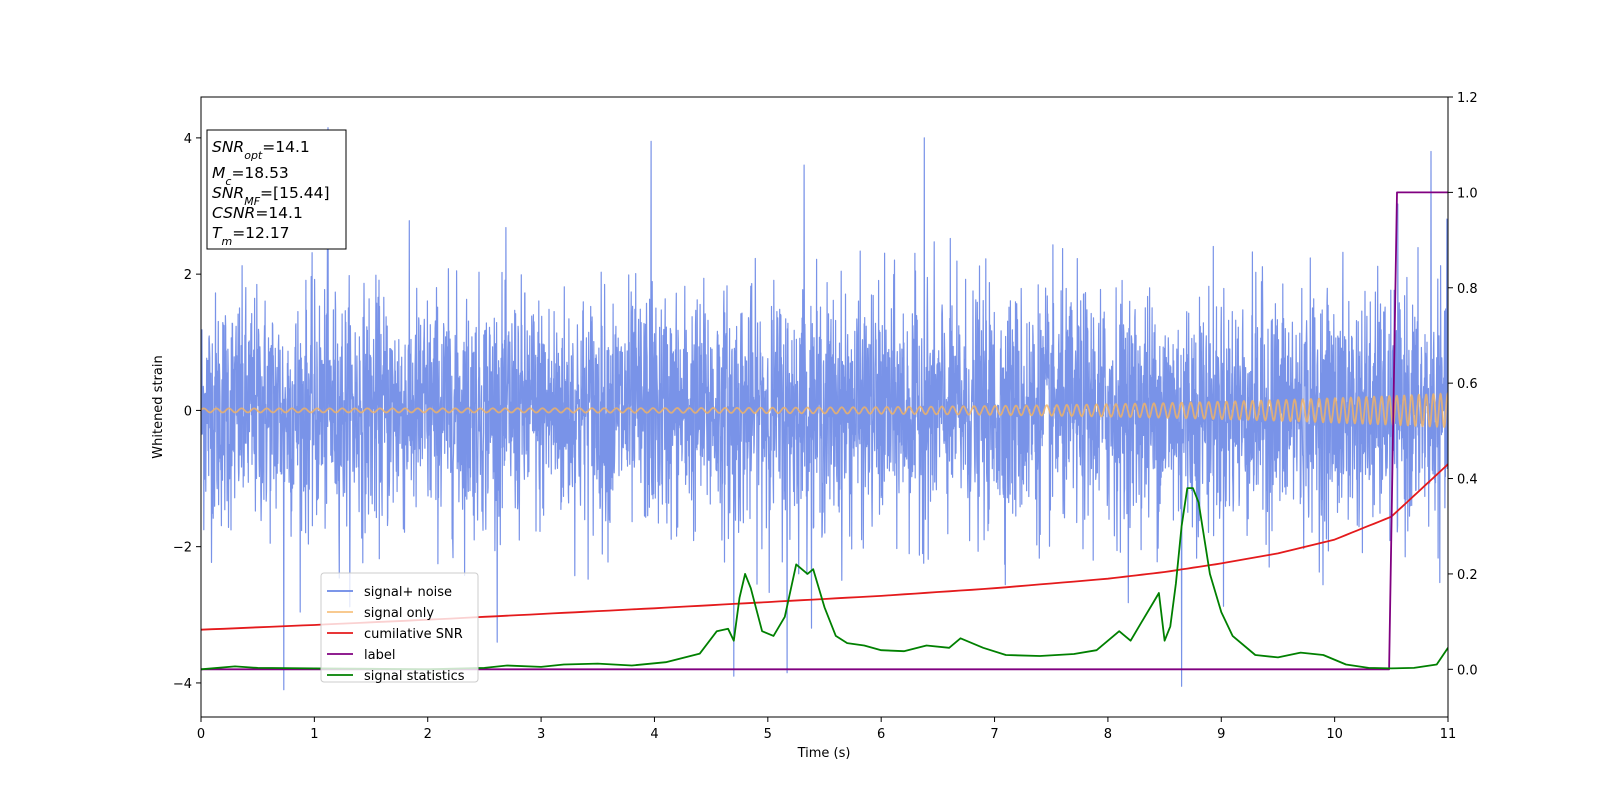 The height and width of the screenshot is (800, 1600). I want to click on x-tick-label: 3, so click(541, 734).